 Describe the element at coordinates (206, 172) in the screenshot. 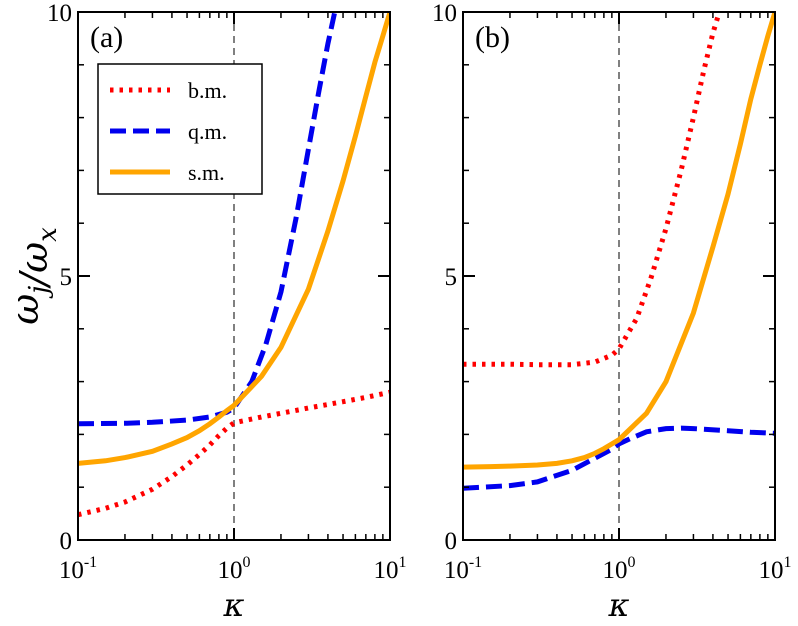

I see `legend-label-sm: s.m.` at that location.